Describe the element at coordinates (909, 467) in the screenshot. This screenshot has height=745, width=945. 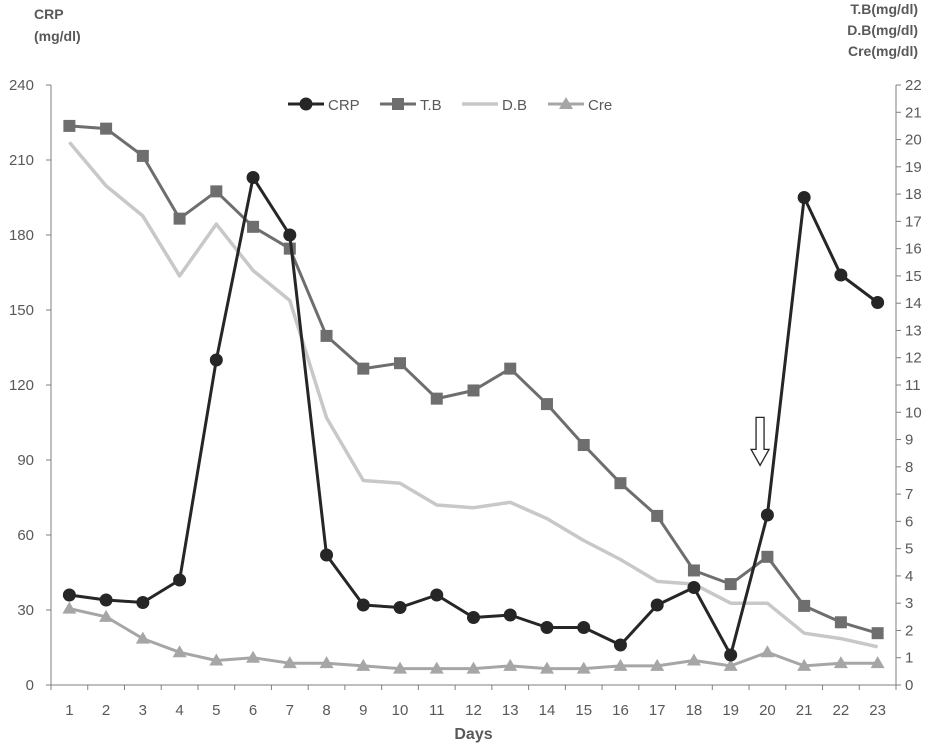
I see `right-tick-label: 8` at that location.